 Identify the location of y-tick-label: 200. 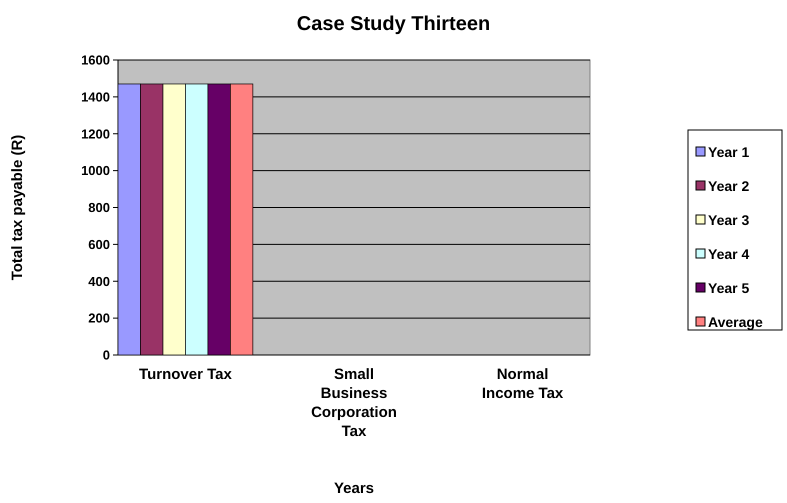
(99, 318).